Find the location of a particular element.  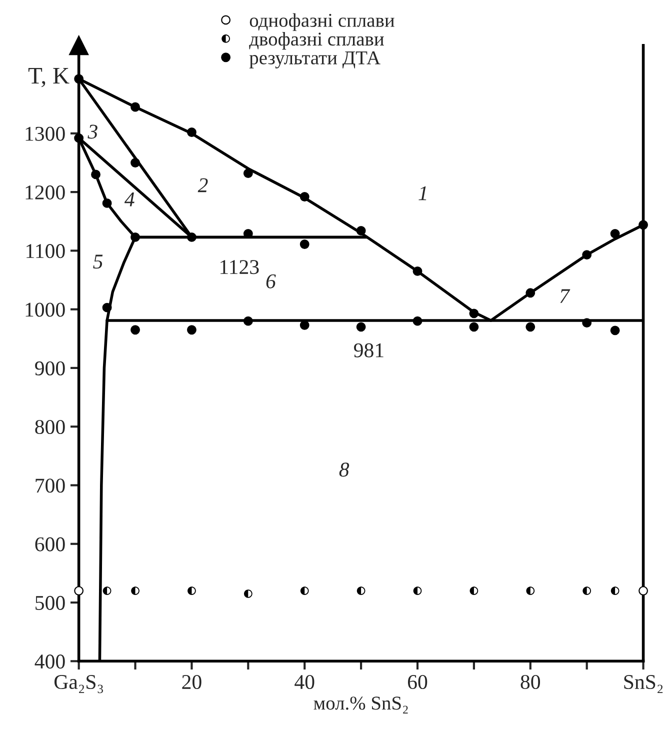

annotation: 1123 is located at coordinates (239, 267).